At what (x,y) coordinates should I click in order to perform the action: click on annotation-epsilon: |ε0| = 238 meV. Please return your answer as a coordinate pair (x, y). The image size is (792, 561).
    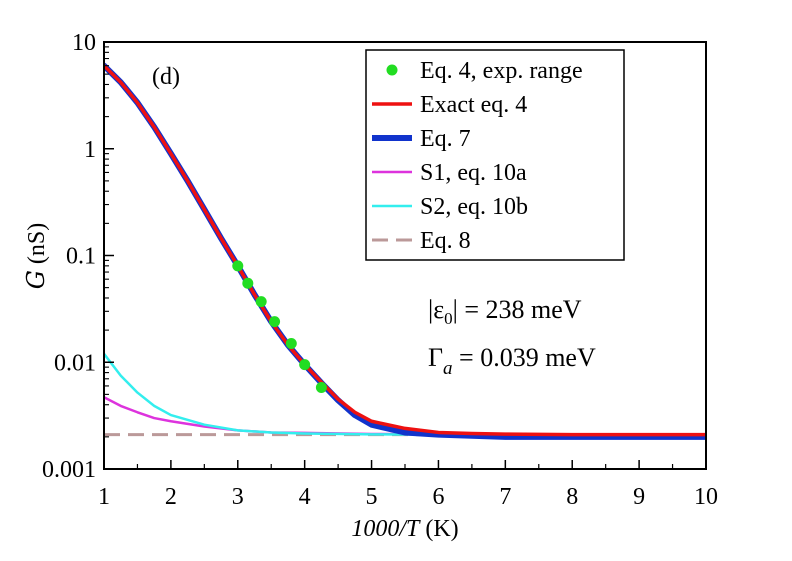
    Looking at the image, I should click on (505, 311).